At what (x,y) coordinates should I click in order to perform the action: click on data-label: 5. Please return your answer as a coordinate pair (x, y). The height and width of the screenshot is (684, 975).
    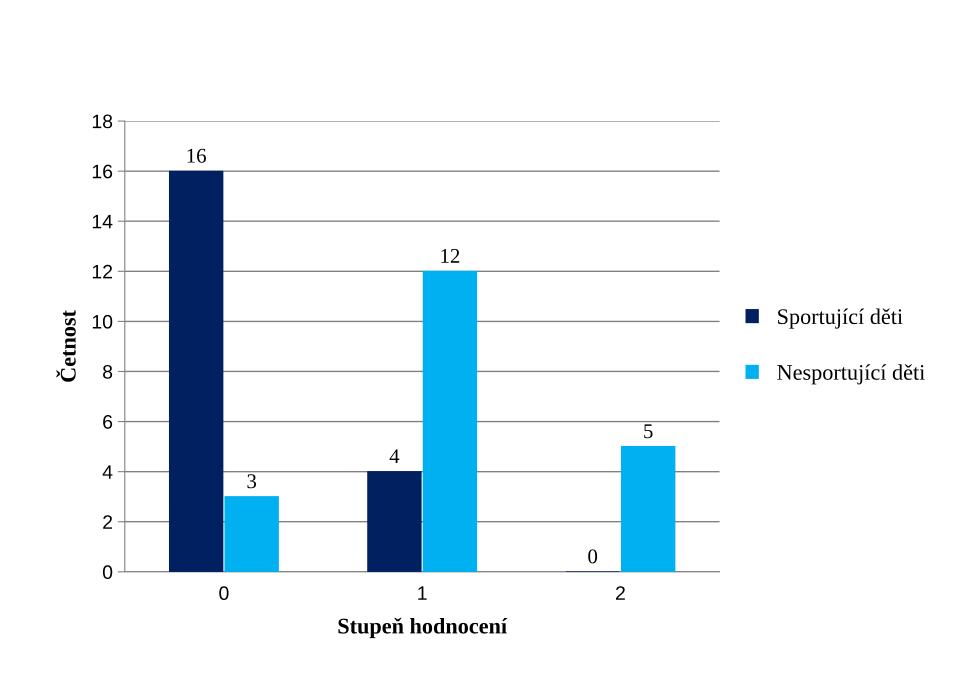
    Looking at the image, I should click on (648, 431).